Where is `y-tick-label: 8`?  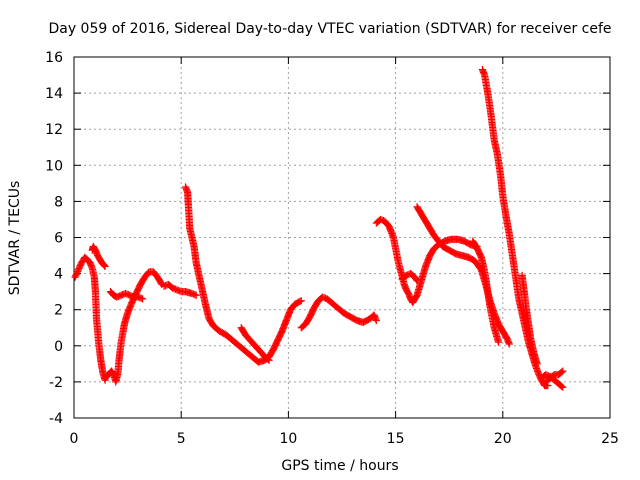 y-tick-label: 8 is located at coordinates (58, 202).